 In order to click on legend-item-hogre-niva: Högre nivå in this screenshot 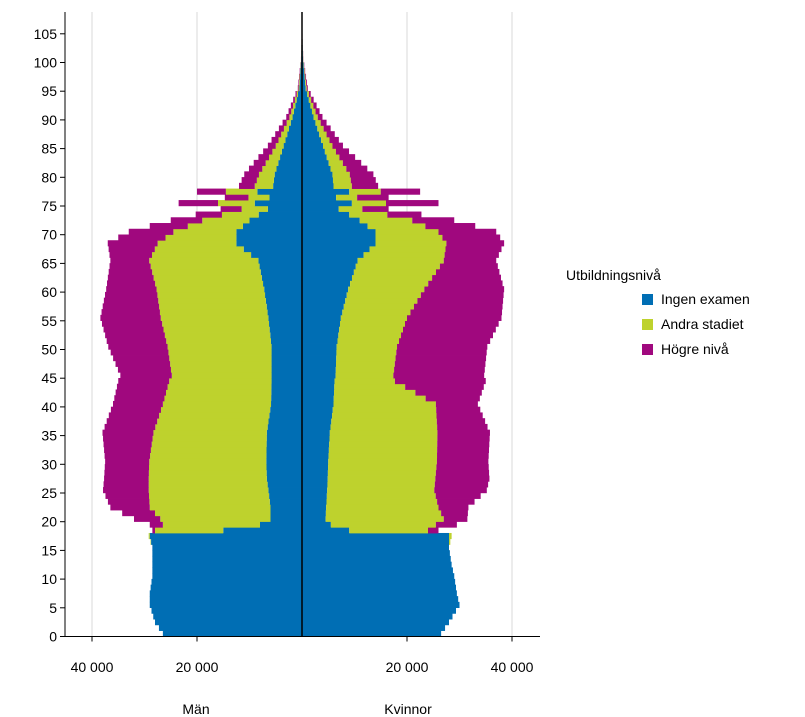, I will do `click(696, 349)`.